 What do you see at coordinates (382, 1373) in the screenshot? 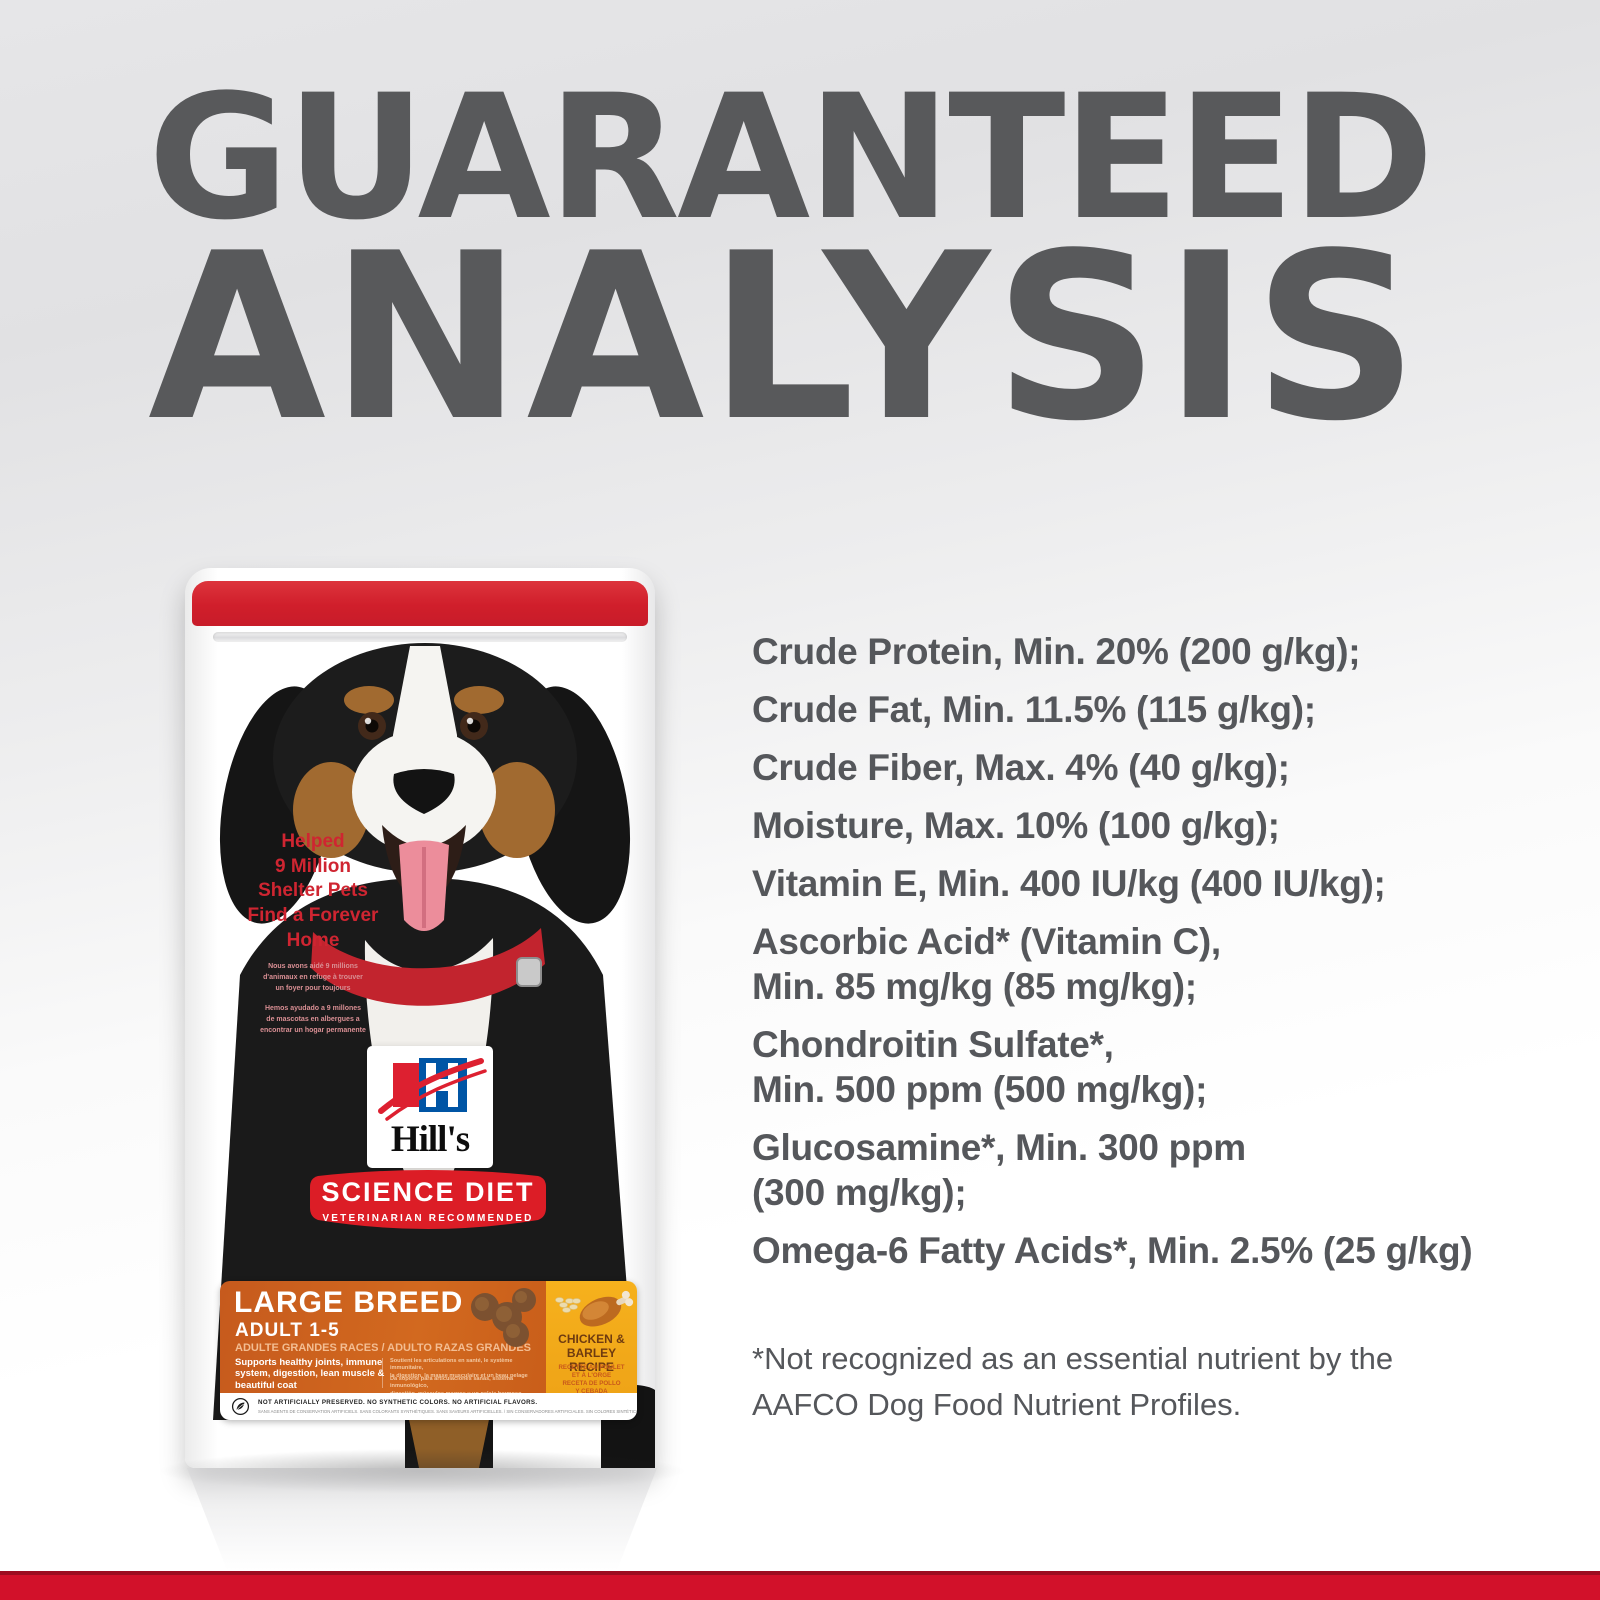
I see `benefits-divider` at bounding box center [382, 1373].